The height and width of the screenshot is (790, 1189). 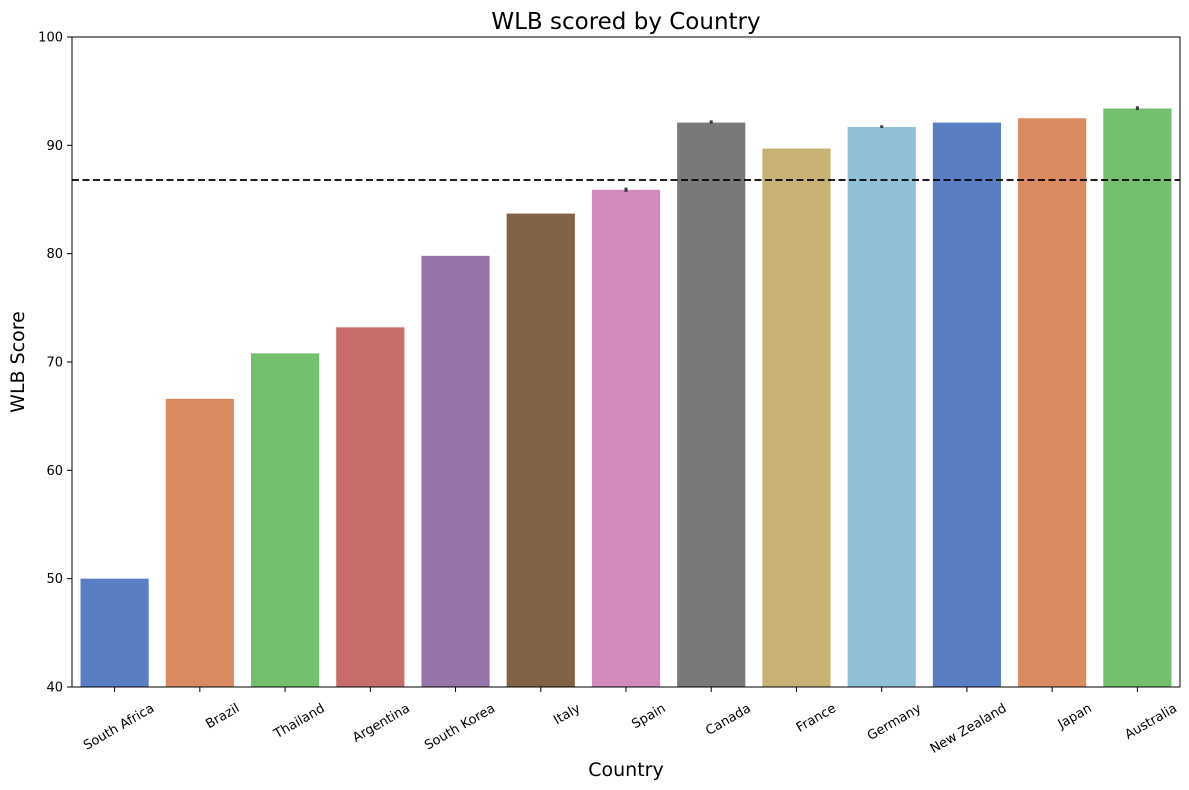 I want to click on x-axis-label: Country, so click(x=625, y=770).